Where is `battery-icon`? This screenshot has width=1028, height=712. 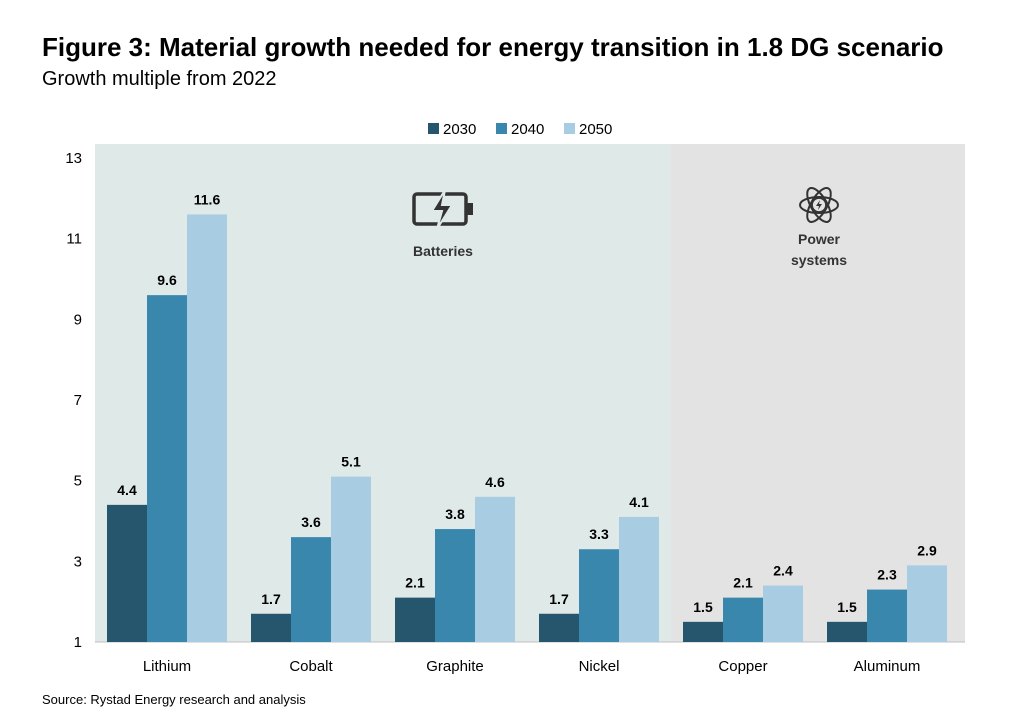 battery-icon is located at coordinates (442, 209).